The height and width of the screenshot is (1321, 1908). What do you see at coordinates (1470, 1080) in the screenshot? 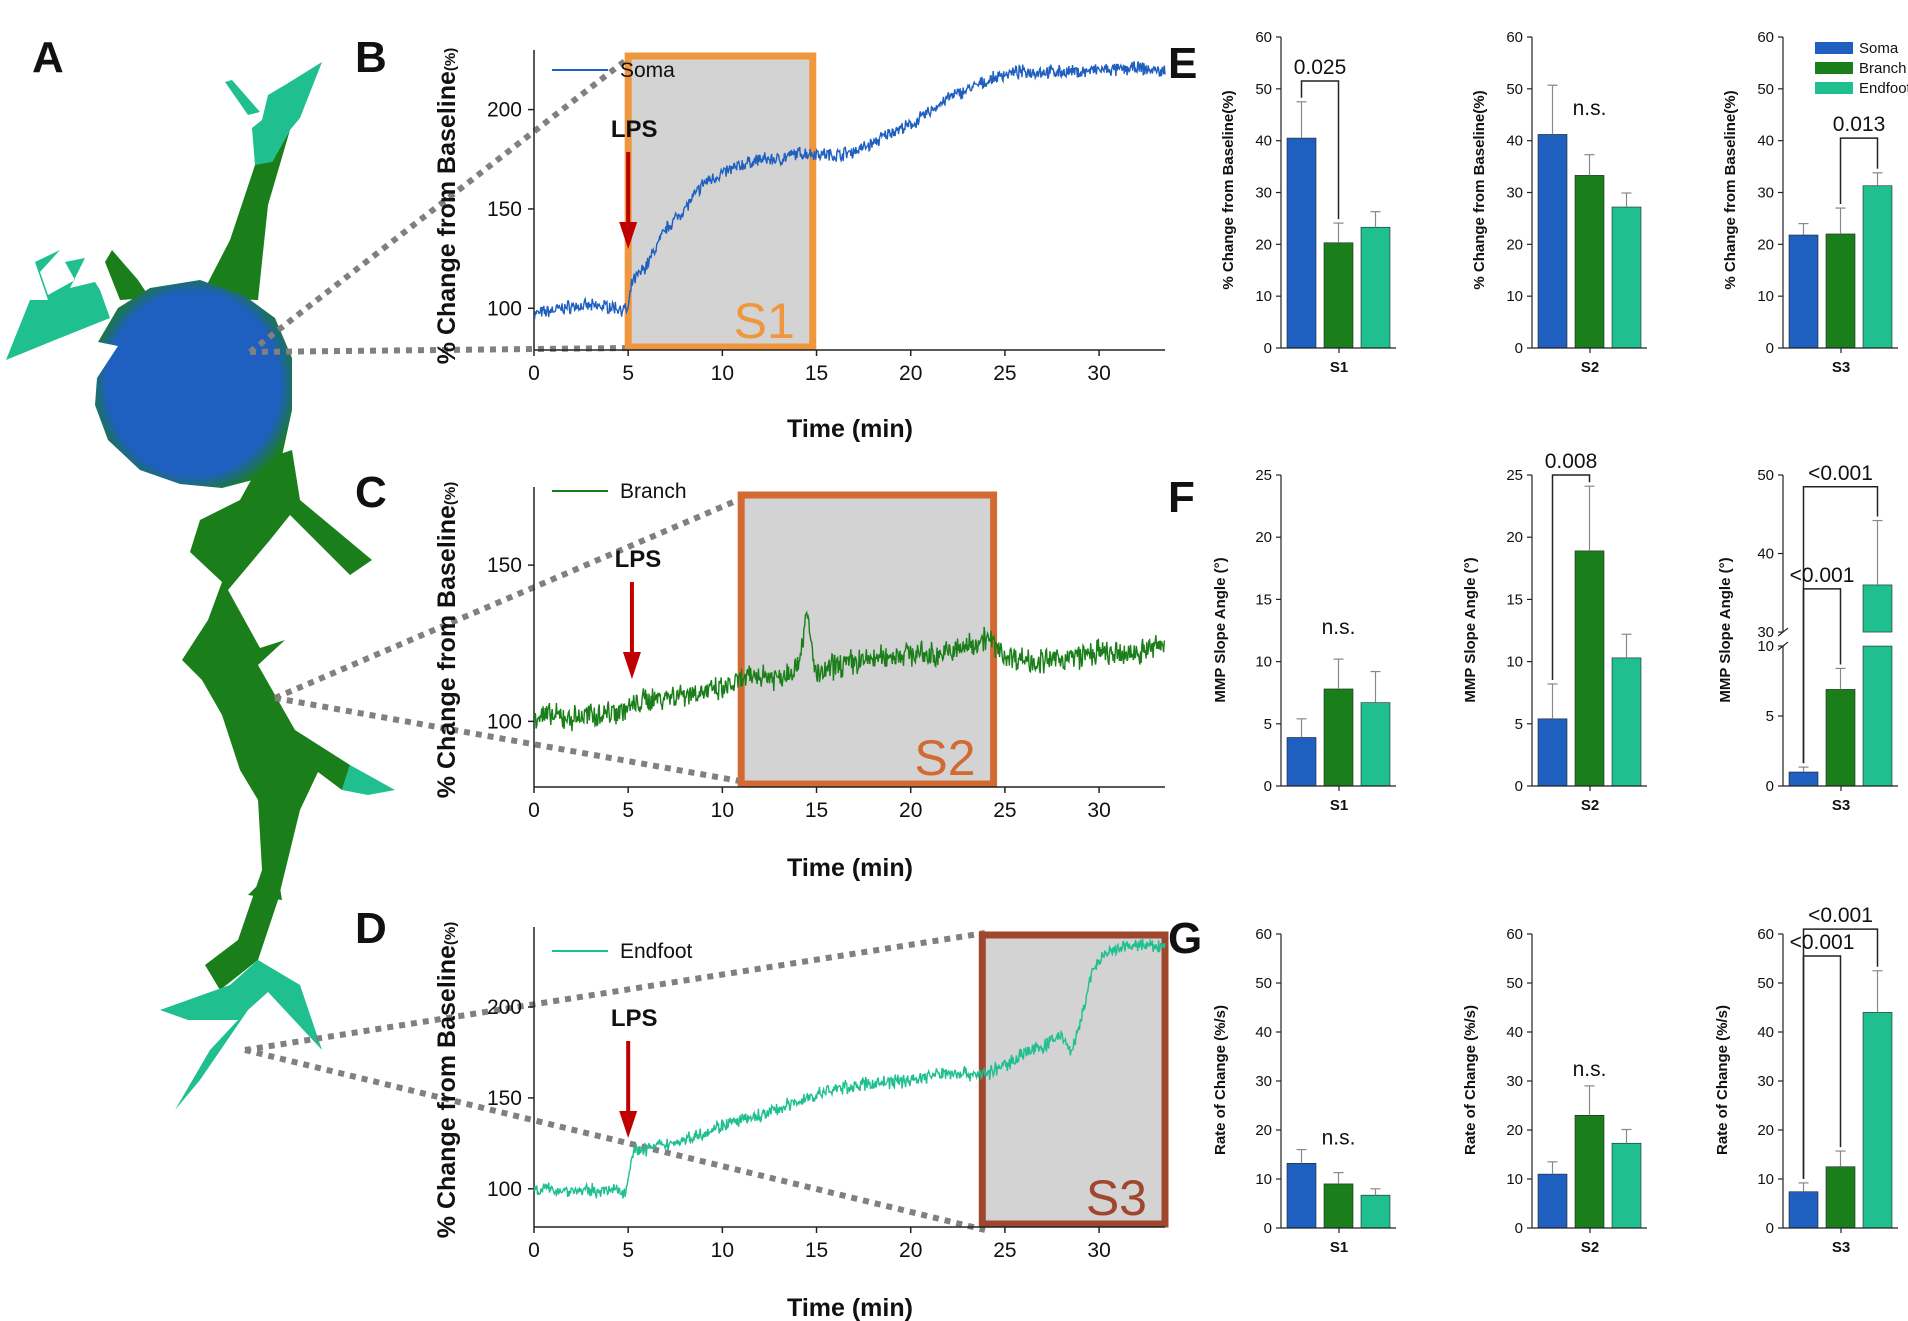
I see `ylabel-g-s2: Rate of Change (%/s)` at bounding box center [1470, 1080].